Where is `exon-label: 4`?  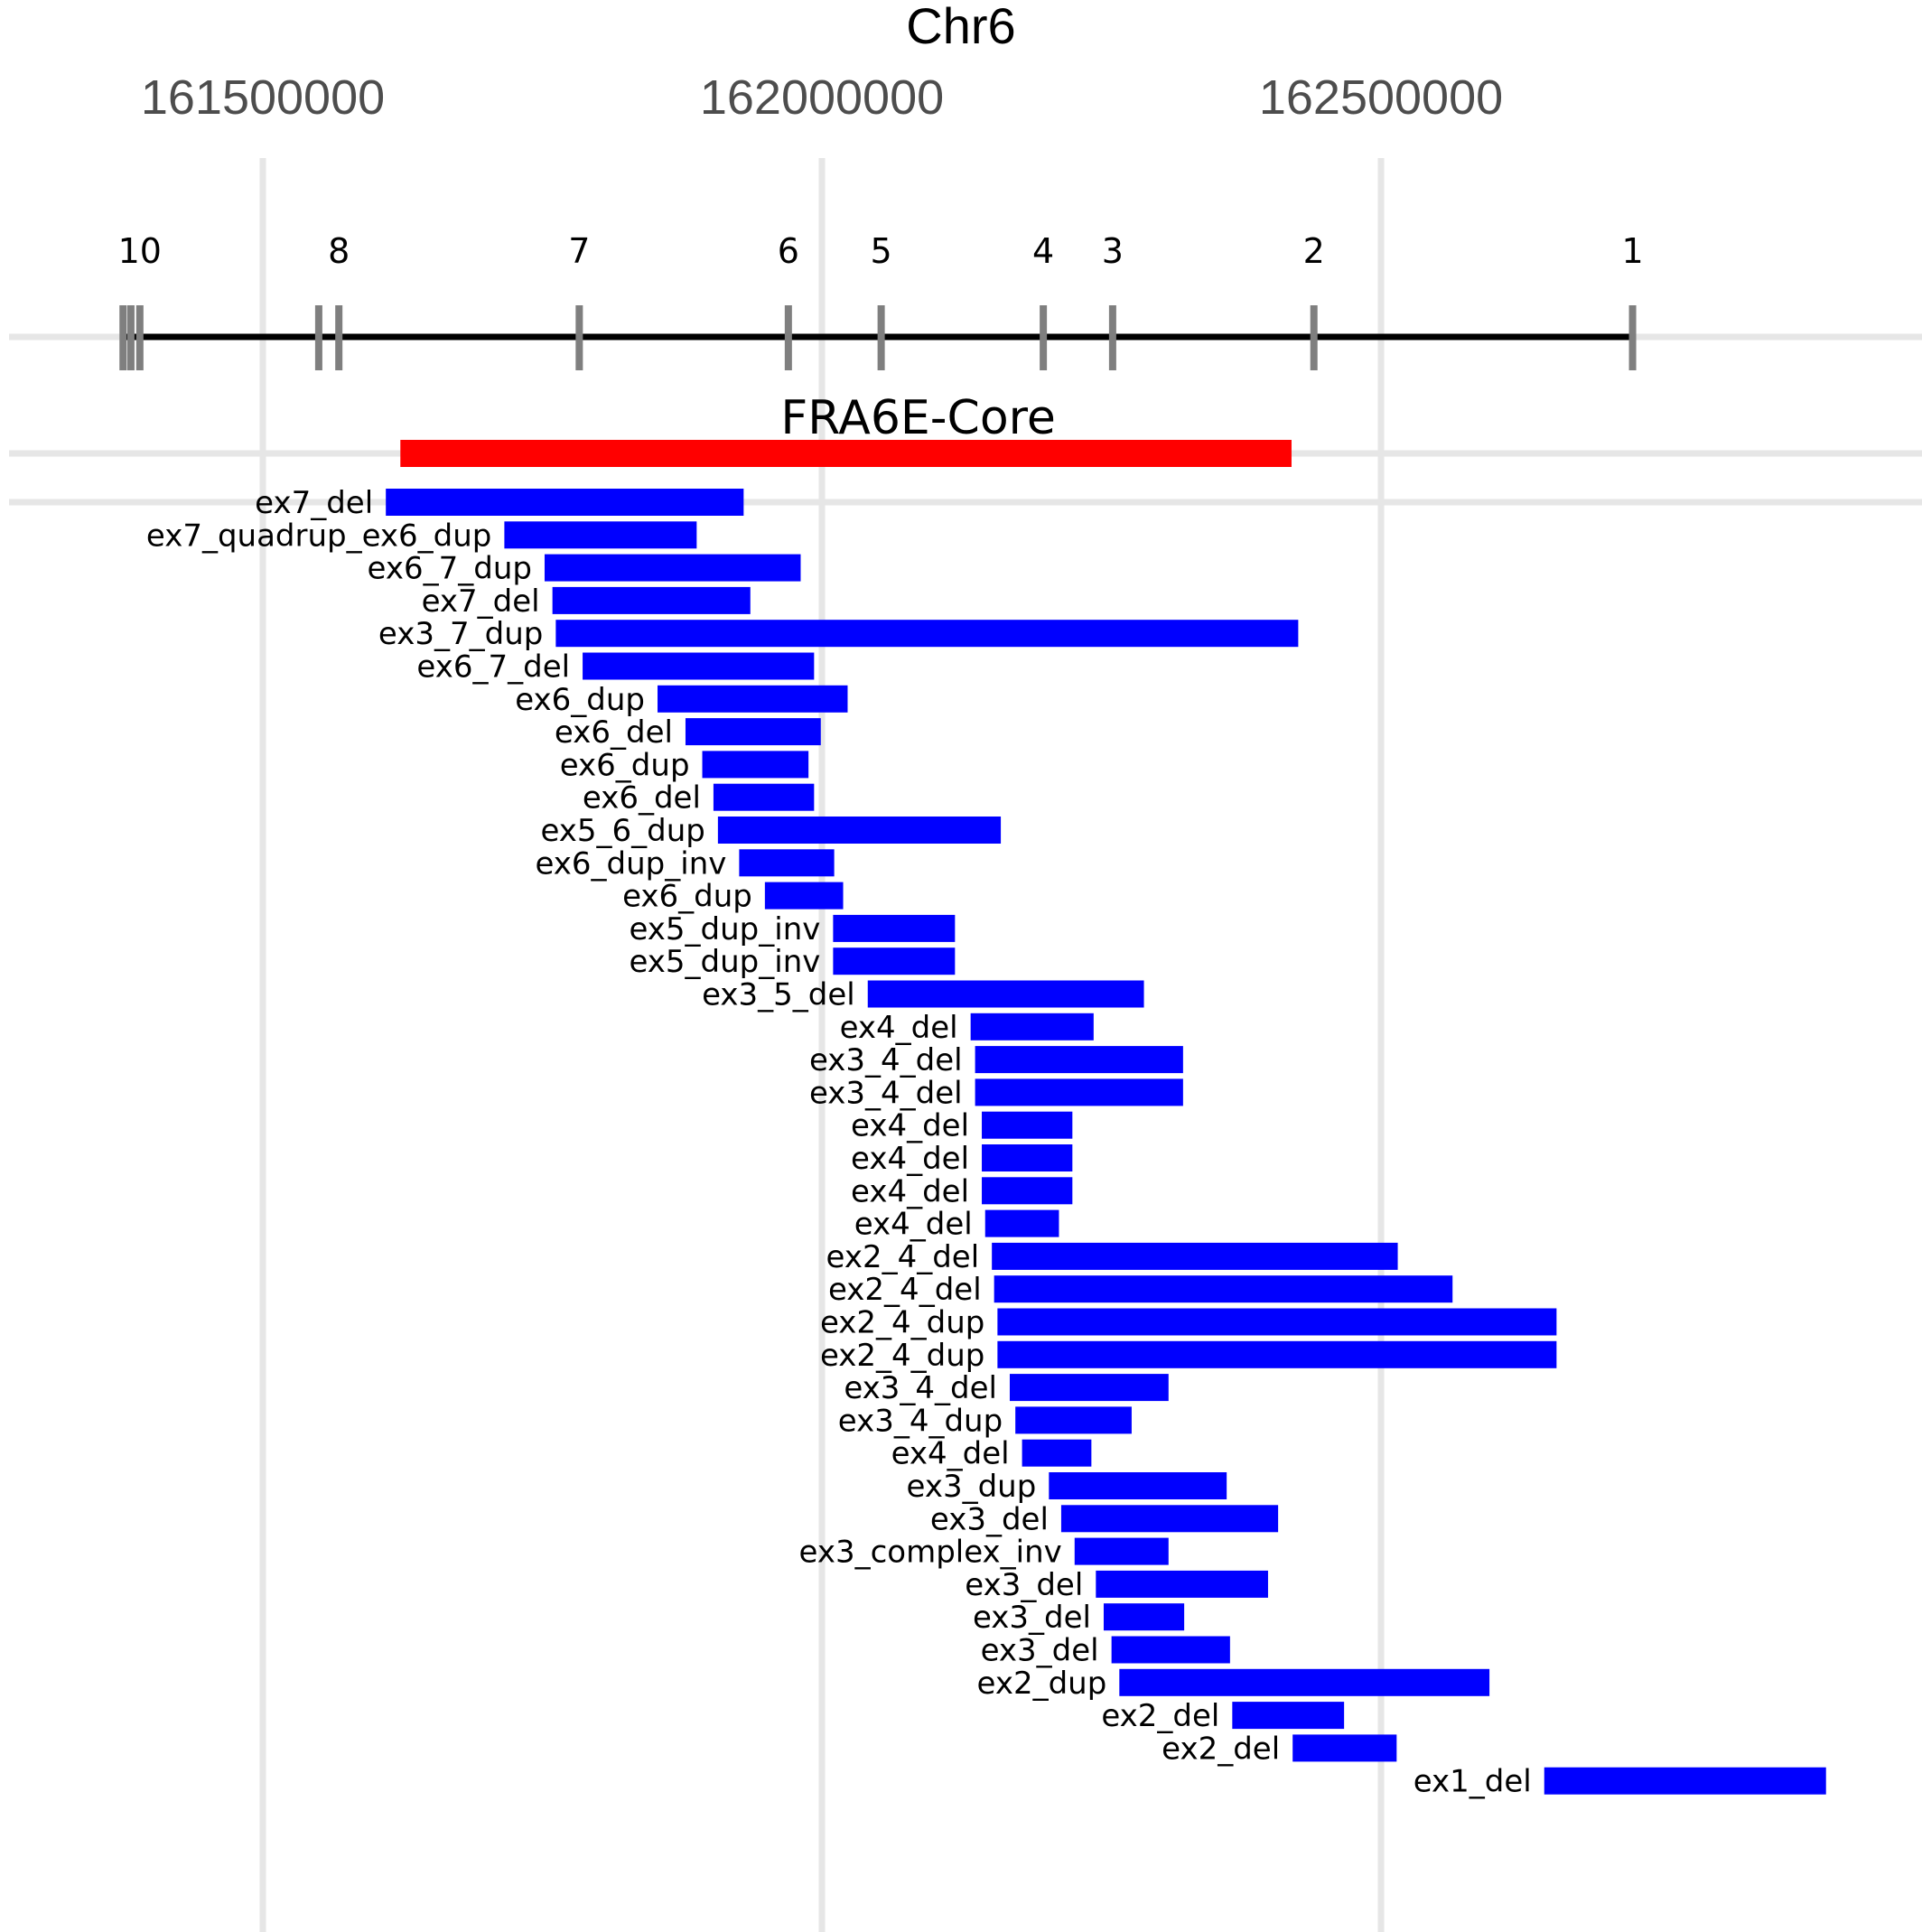
exon-label: 4 is located at coordinates (1043, 251).